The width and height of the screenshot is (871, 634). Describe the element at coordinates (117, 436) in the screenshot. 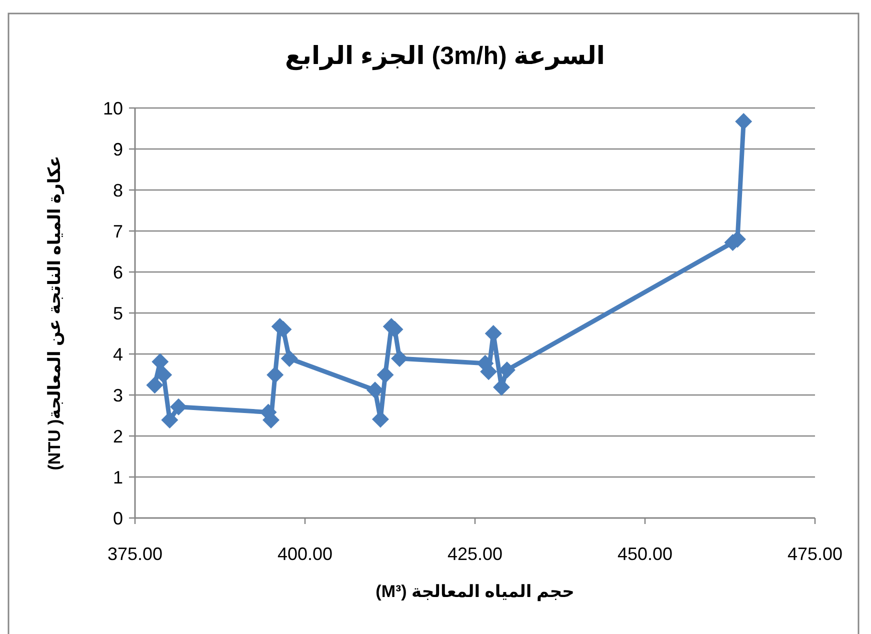

I see `y-tick-label: 2` at that location.